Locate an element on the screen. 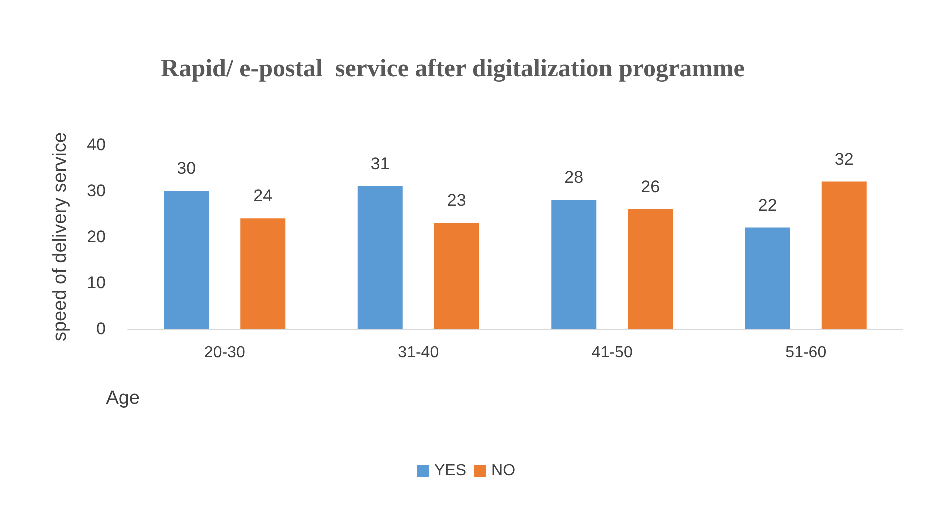  data-label: 30 is located at coordinates (186, 168).